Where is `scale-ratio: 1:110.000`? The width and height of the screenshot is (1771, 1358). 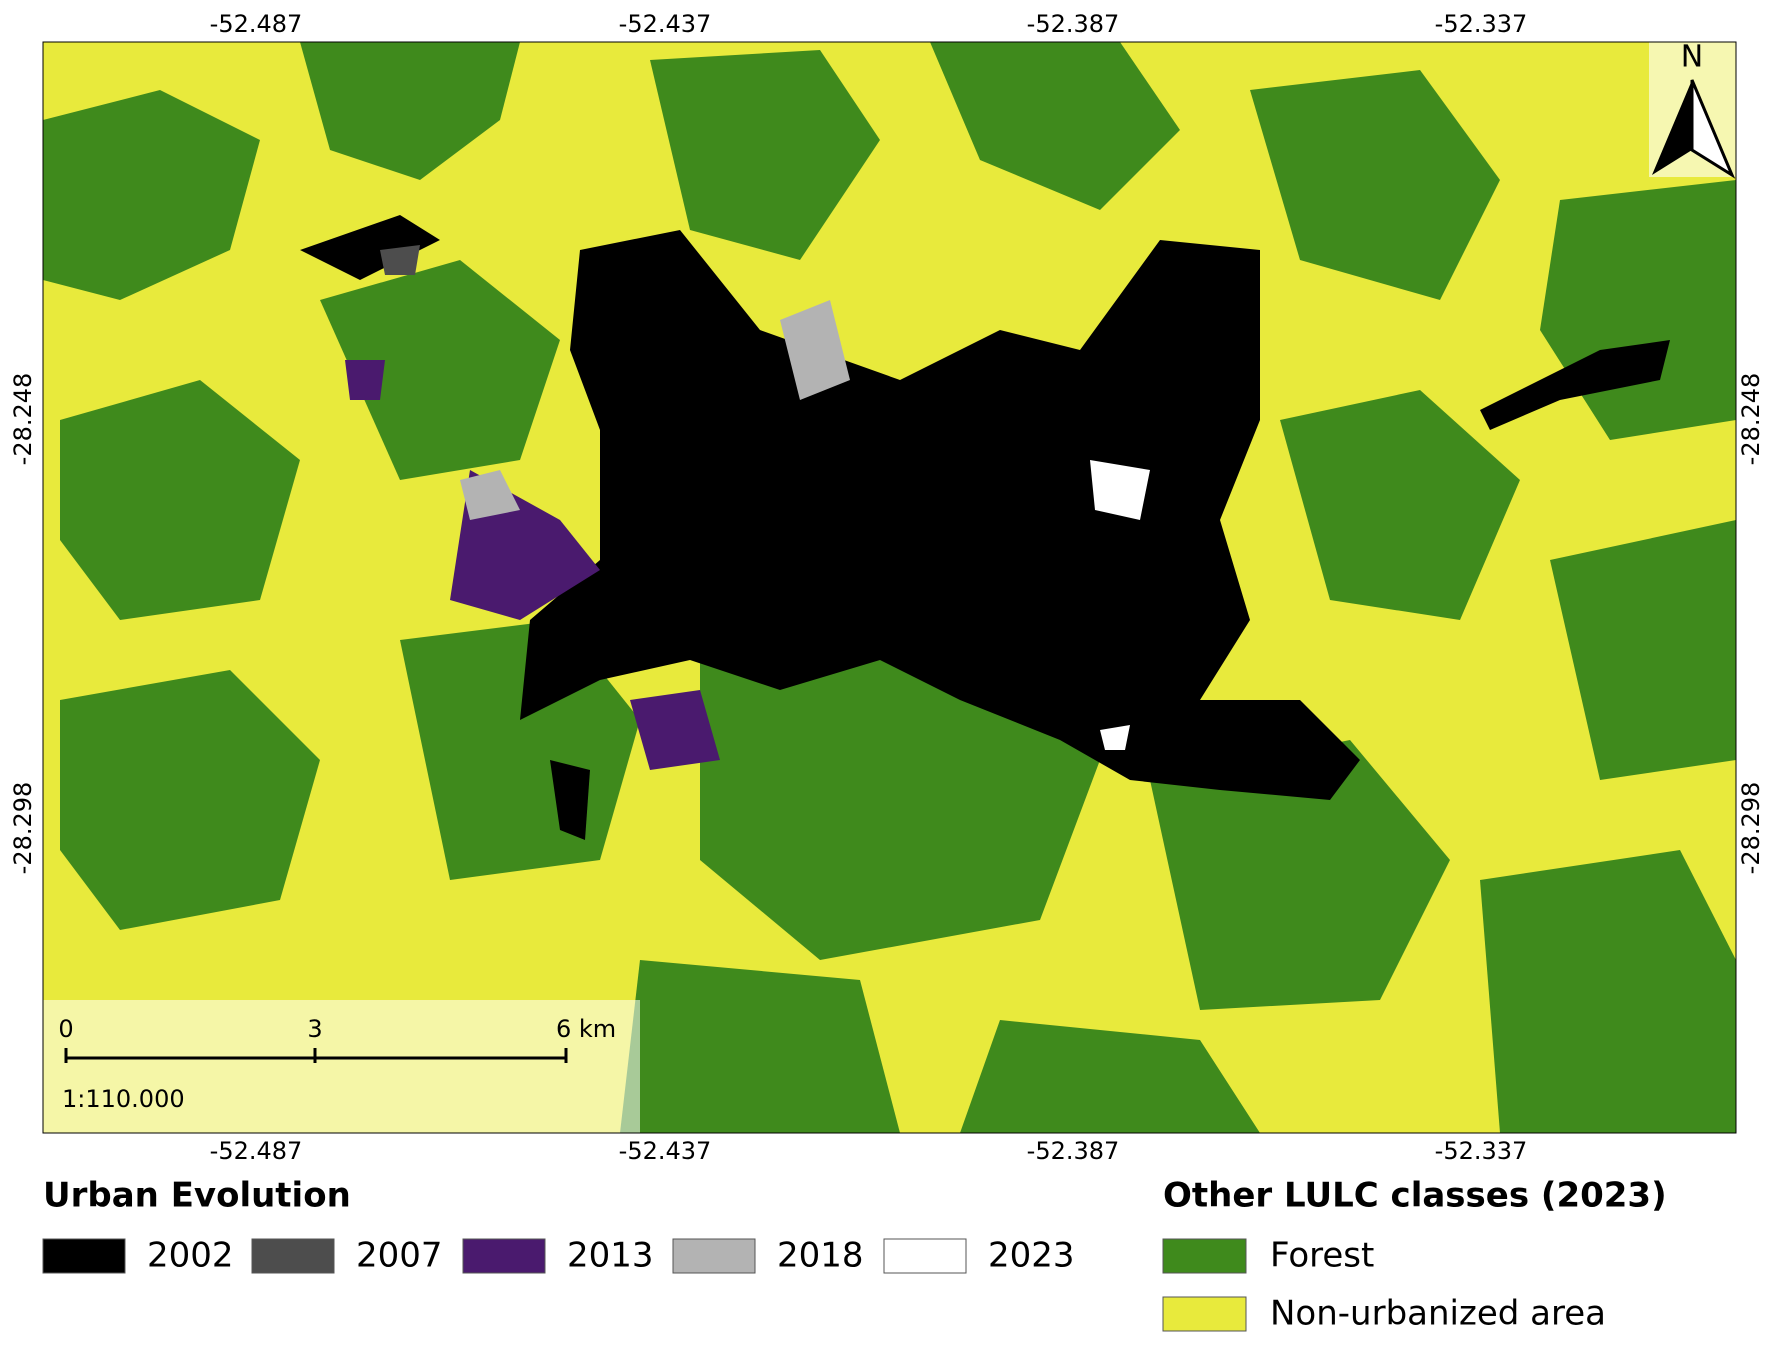 scale-ratio: 1:110.000 is located at coordinates (123, 1099).